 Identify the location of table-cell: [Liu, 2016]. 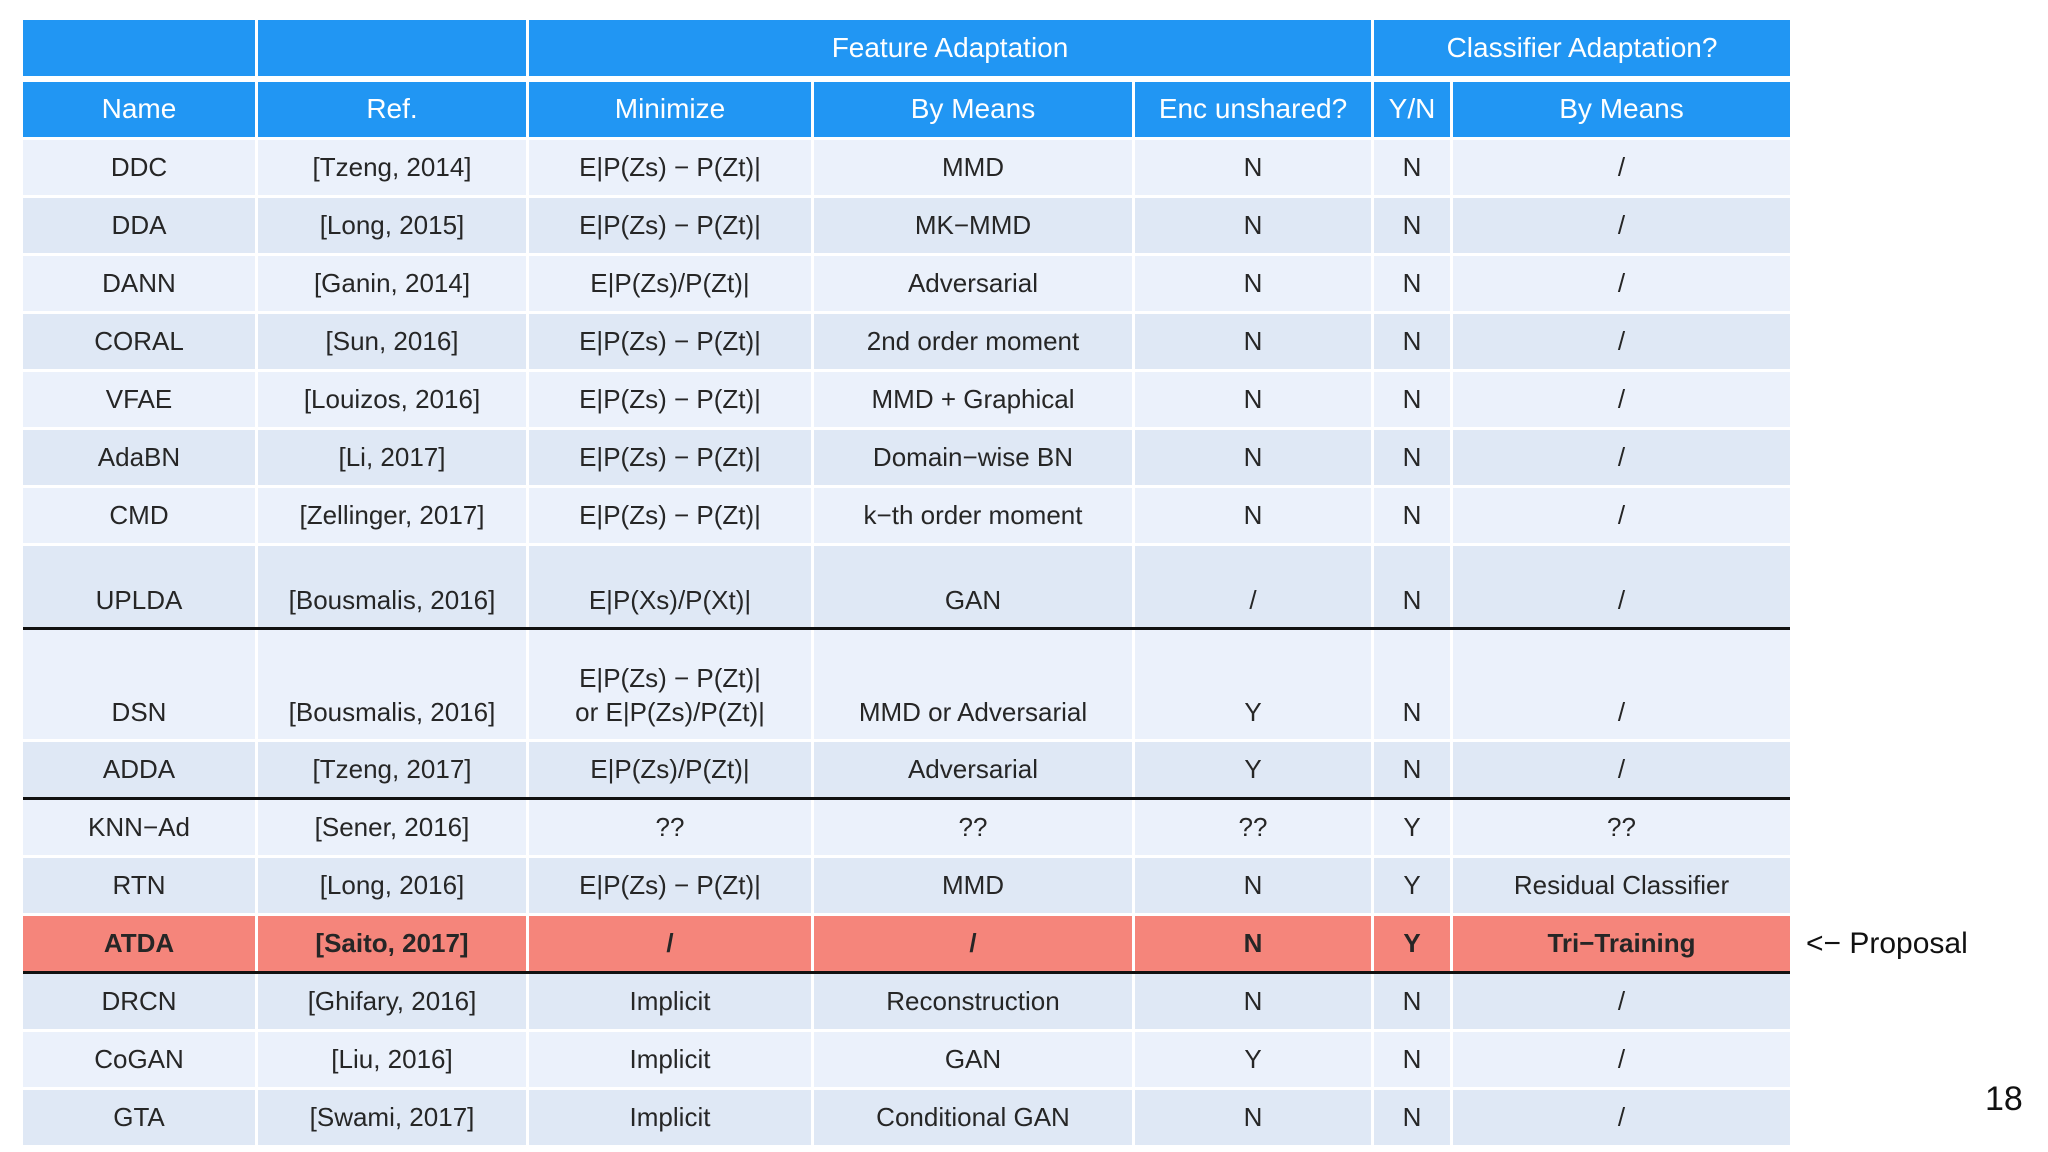
(392, 1059).